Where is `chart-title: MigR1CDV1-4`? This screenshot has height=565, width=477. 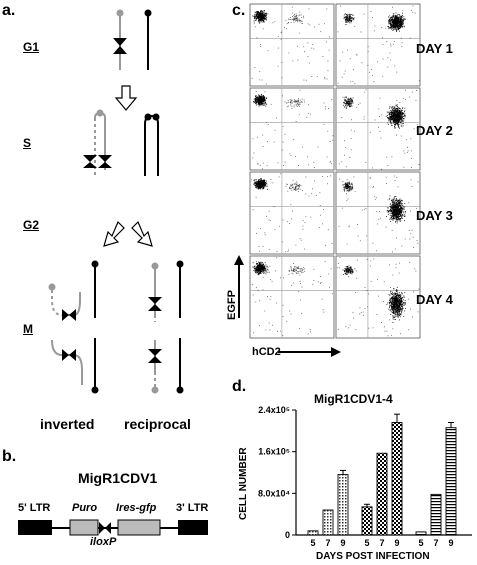
chart-title: MigR1CDV1-4 is located at coordinates (353, 399).